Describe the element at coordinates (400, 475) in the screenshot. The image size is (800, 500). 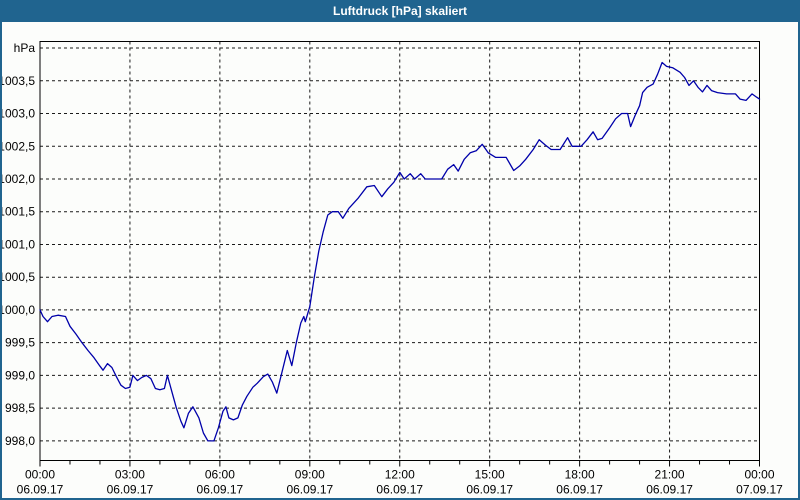
I see `x-tick-time-label: 12:00` at that location.